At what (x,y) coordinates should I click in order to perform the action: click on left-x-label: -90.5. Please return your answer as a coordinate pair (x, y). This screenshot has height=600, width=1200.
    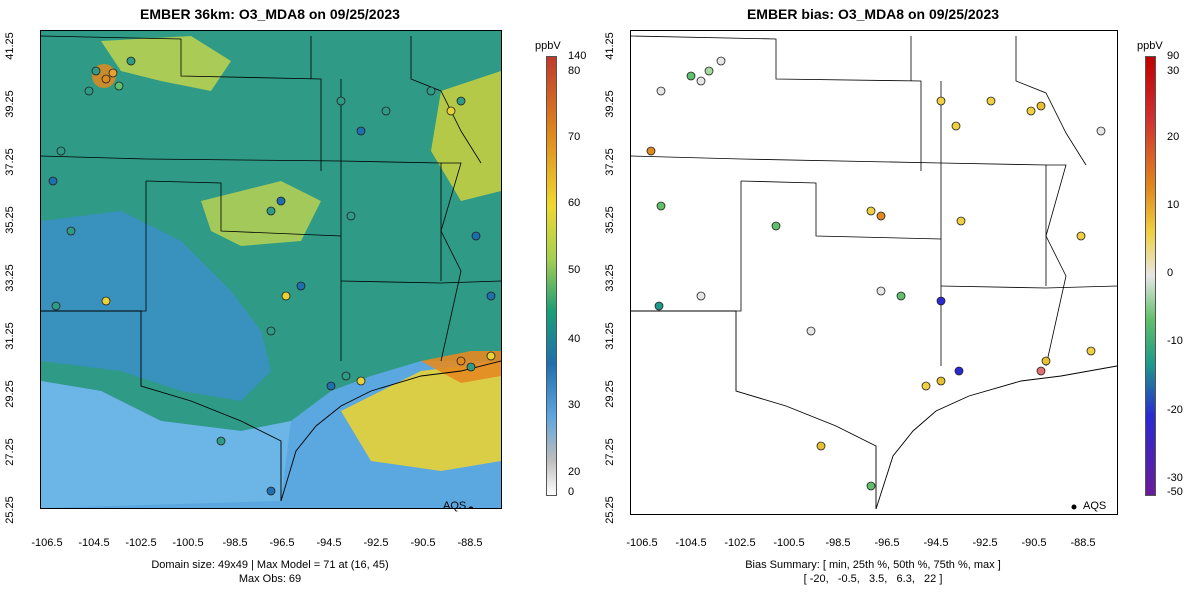
    Looking at the image, I should click on (423, 543).